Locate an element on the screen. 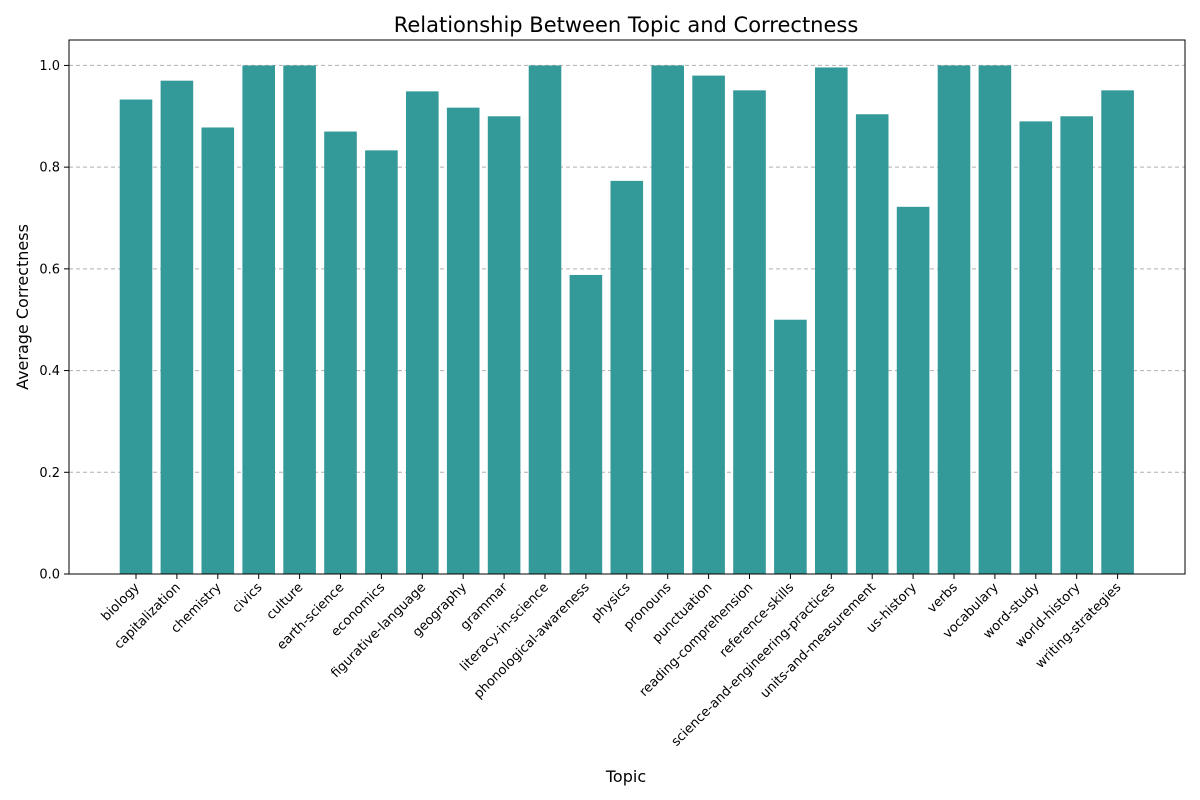 Image resolution: width=1200 pixels, height=800 pixels. bar-world-history is located at coordinates (1076, 345).